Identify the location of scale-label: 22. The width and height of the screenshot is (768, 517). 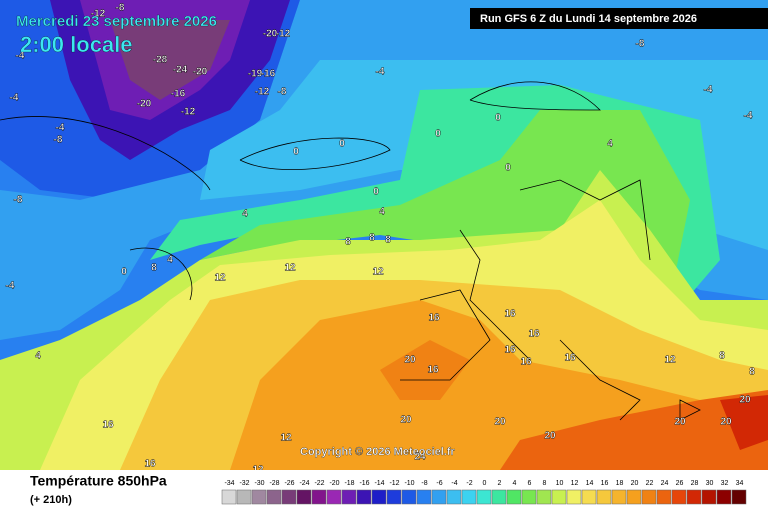
(650, 483).